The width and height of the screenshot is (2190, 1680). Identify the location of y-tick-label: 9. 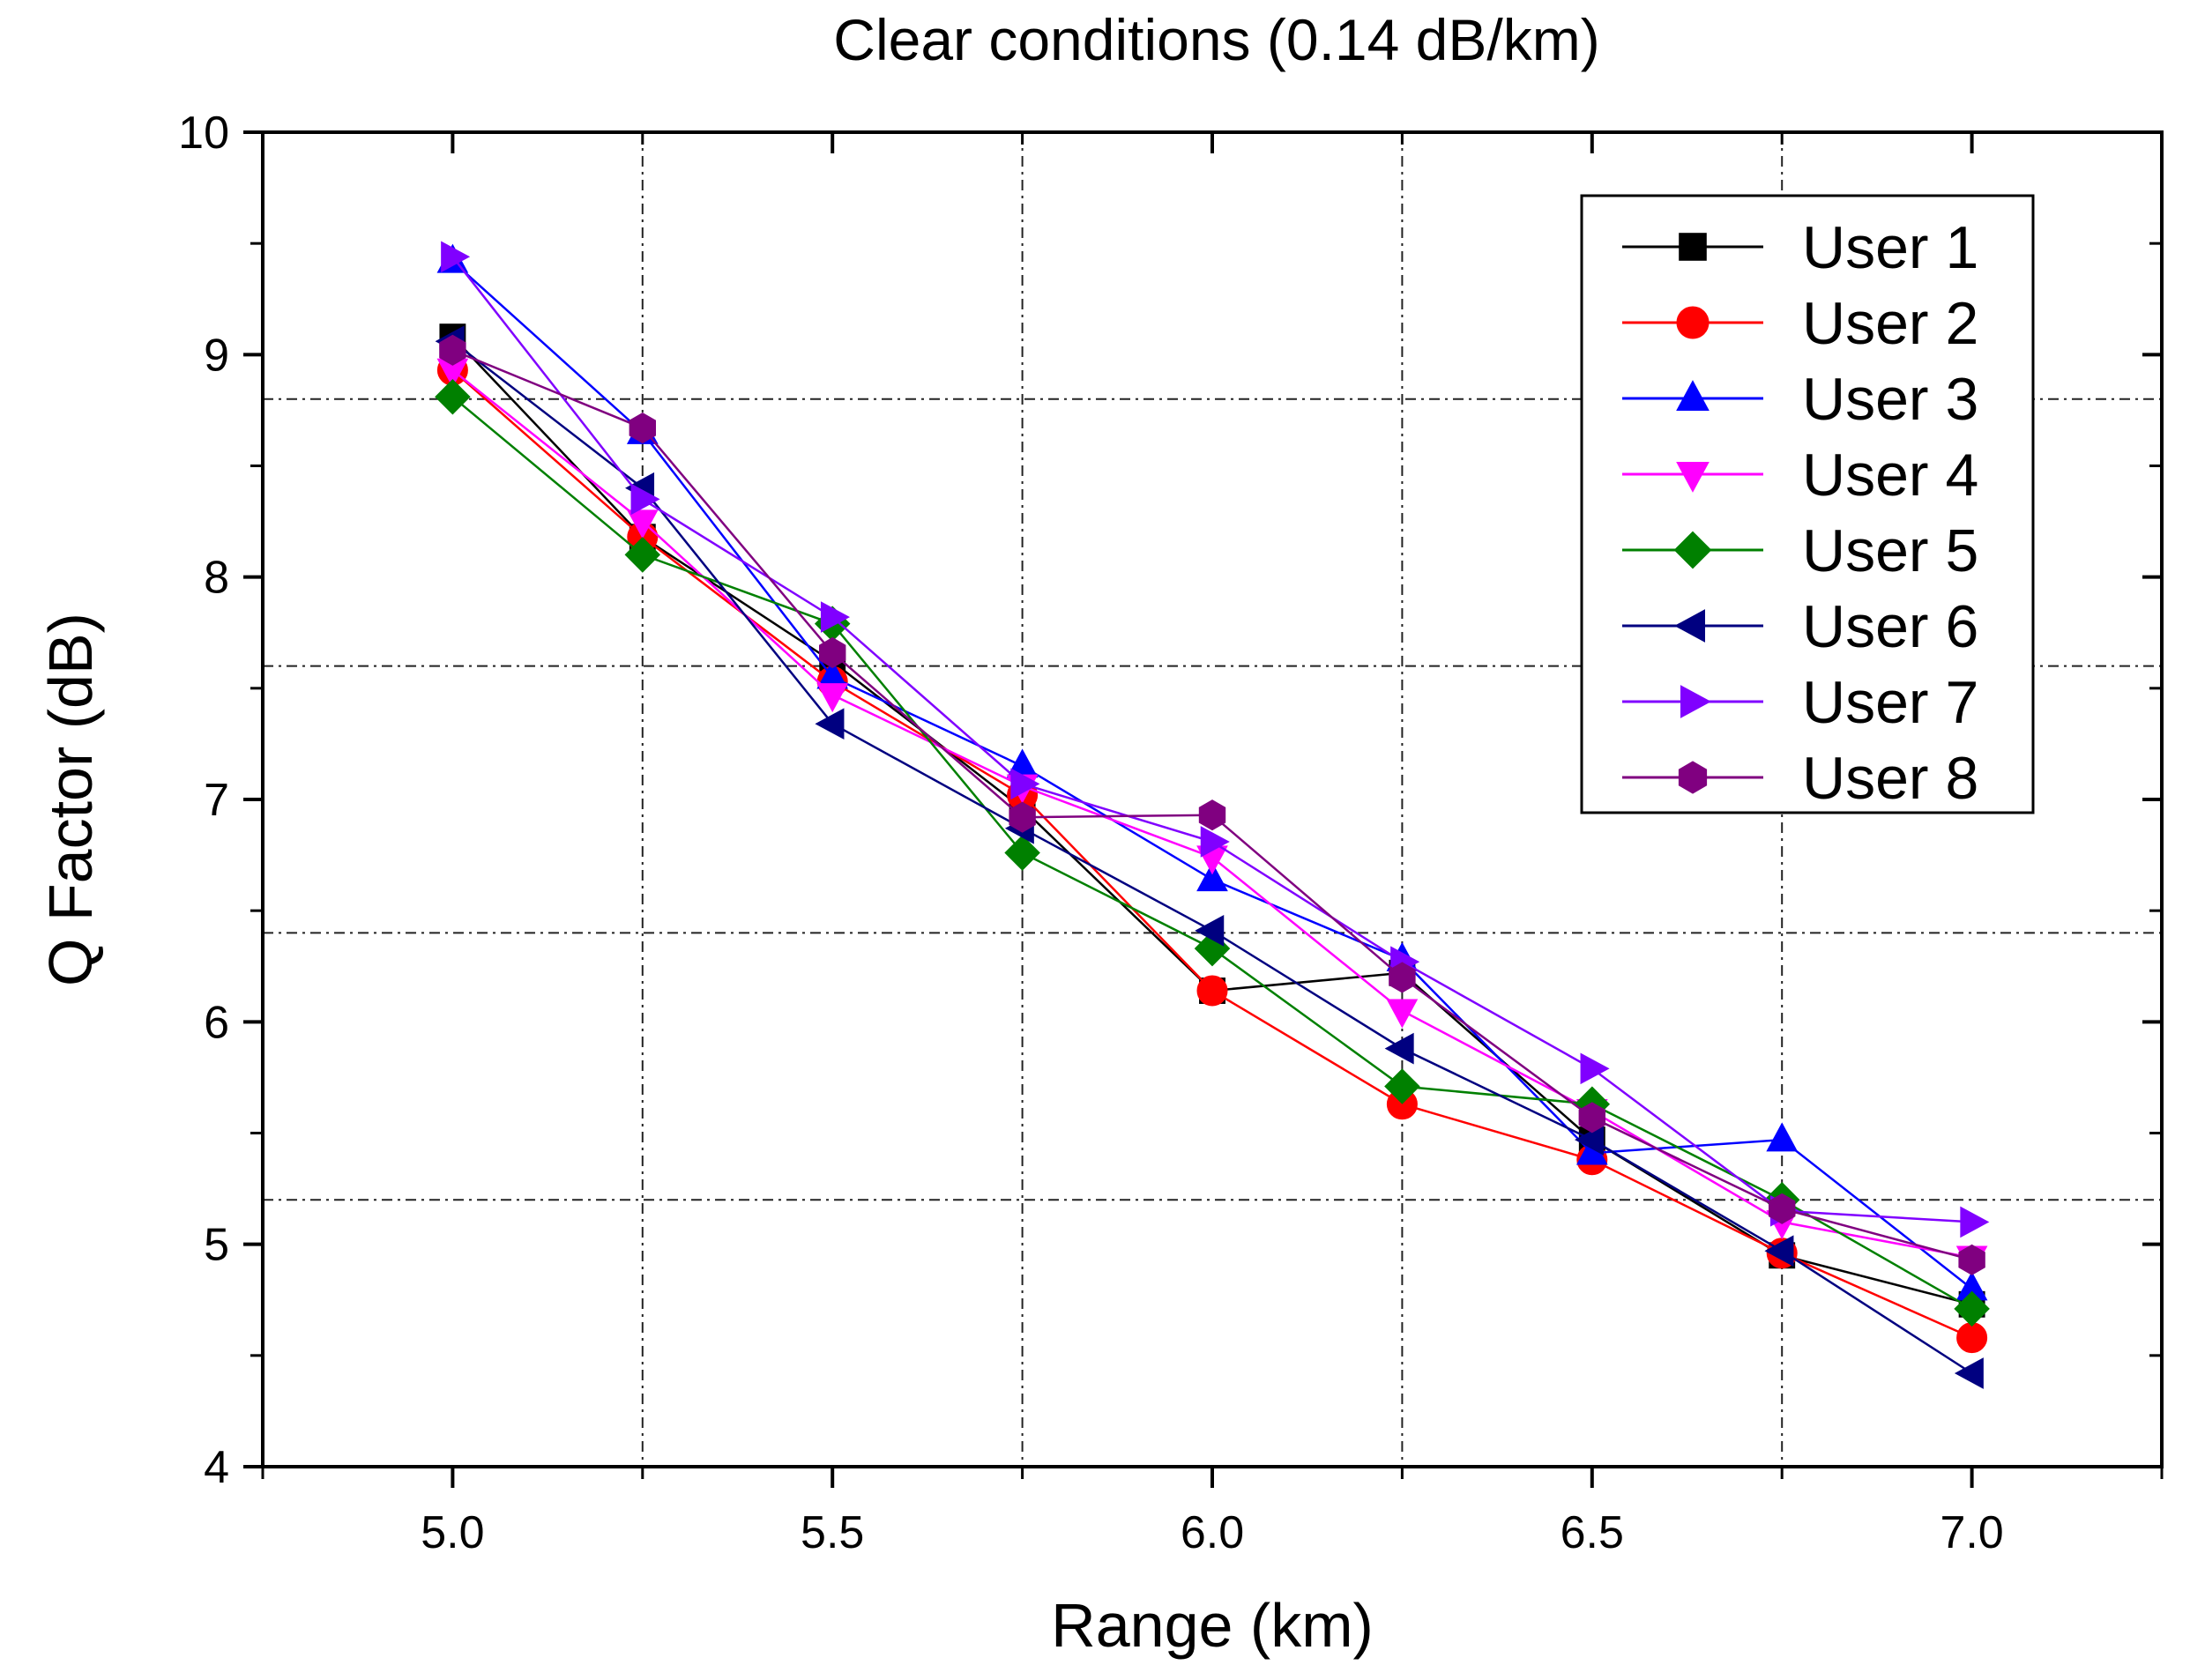
(216, 355).